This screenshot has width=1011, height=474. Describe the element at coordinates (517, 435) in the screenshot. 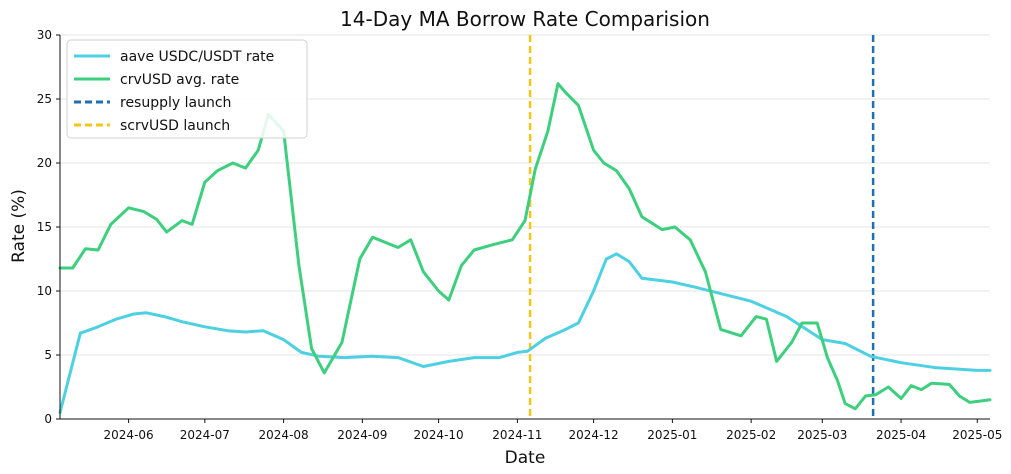

I see `x-tick-label: 2024-11` at that location.